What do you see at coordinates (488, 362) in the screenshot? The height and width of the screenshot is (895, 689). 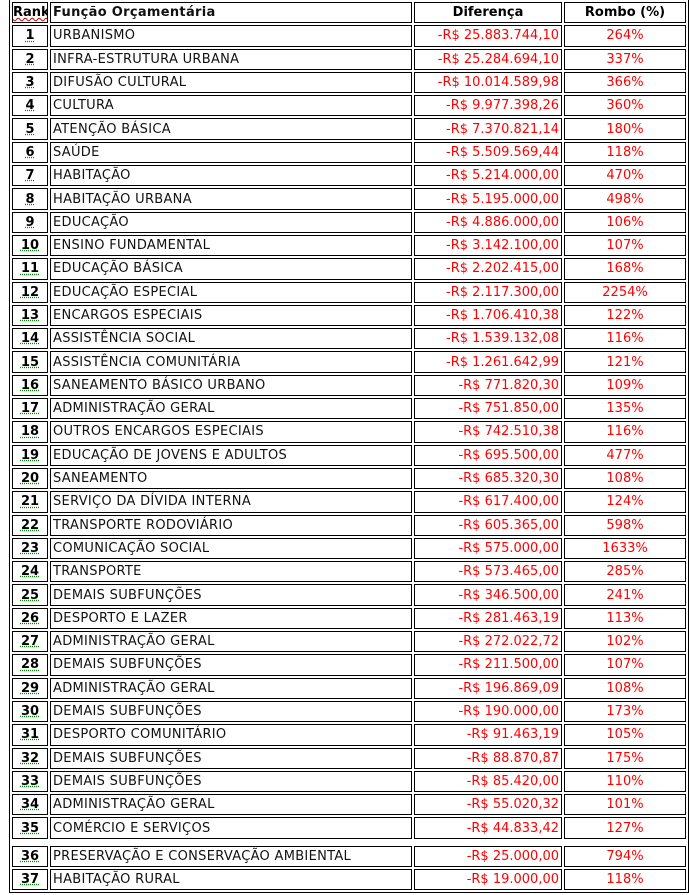 I see `difference-cell: -R$ 1.261.642,99` at bounding box center [488, 362].